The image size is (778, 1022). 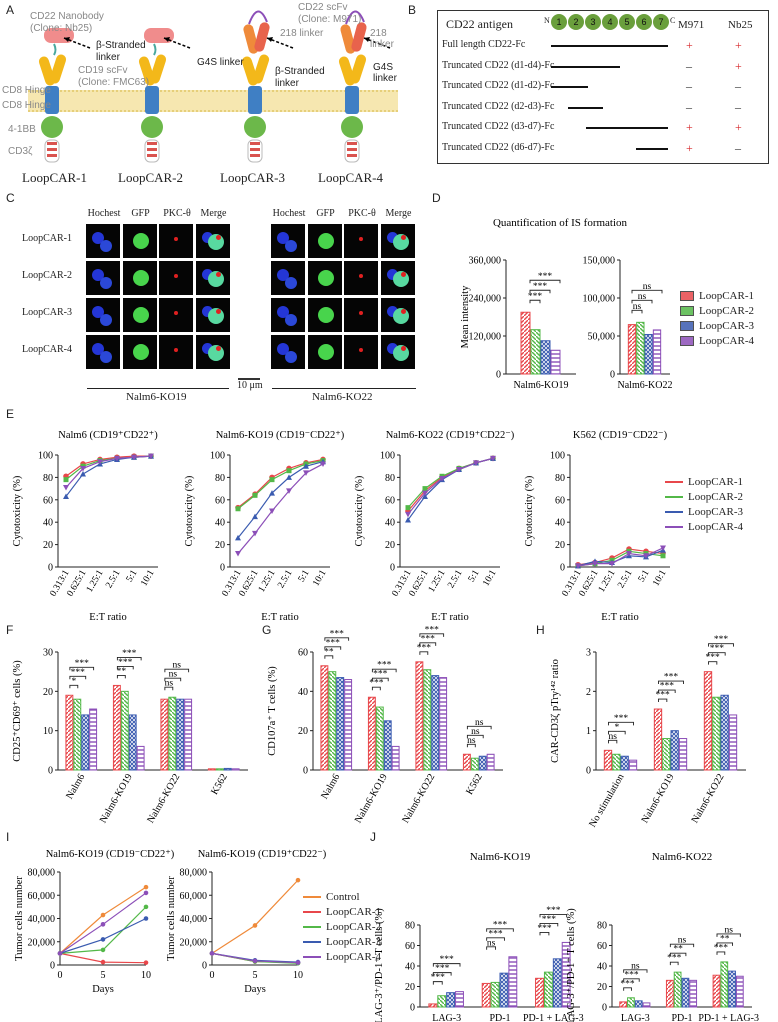 I want to click on col-nb25: Nb25, so click(x=740, y=25).